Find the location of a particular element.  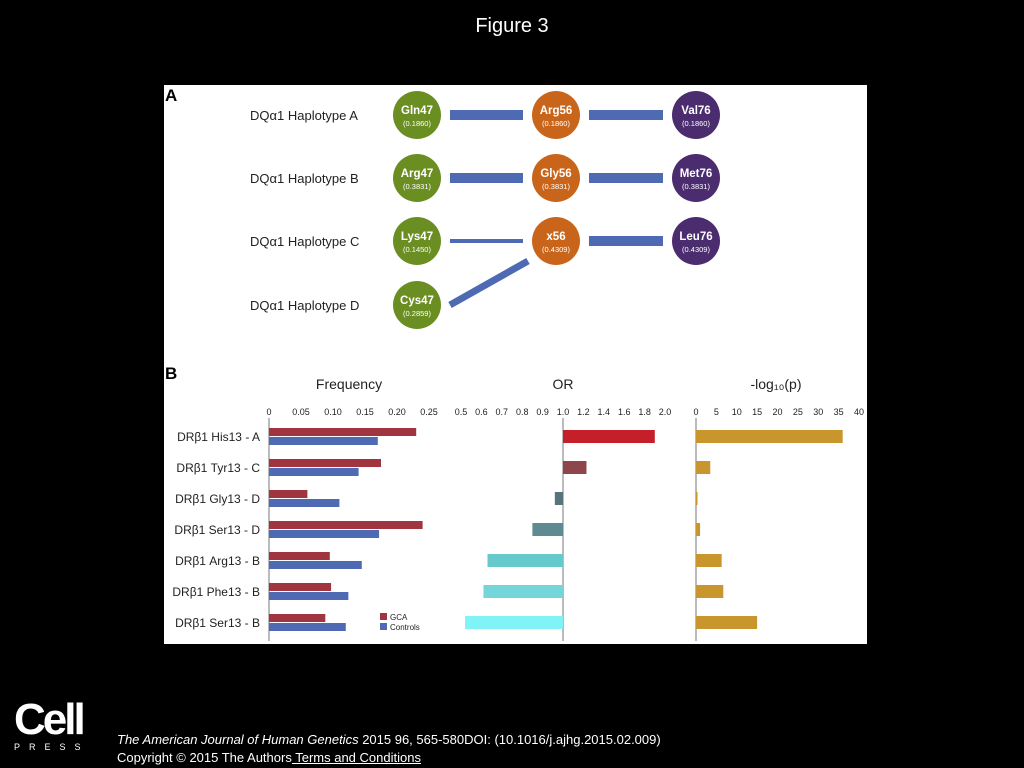

allele-name: Leu76 is located at coordinates (695, 237).